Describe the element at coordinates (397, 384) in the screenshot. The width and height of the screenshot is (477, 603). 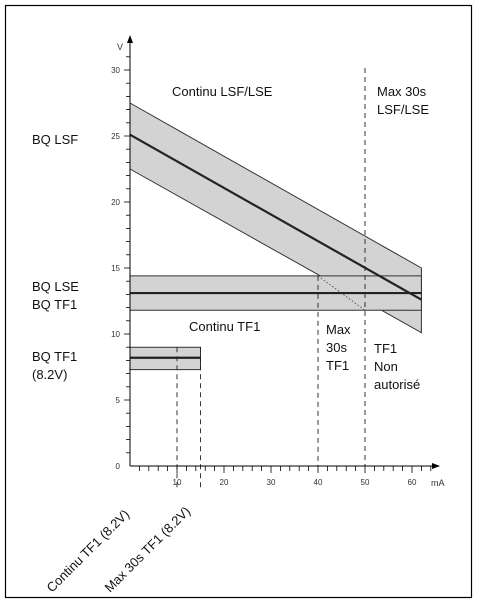
I see `region-non-autorise-3: autorisé` at that location.